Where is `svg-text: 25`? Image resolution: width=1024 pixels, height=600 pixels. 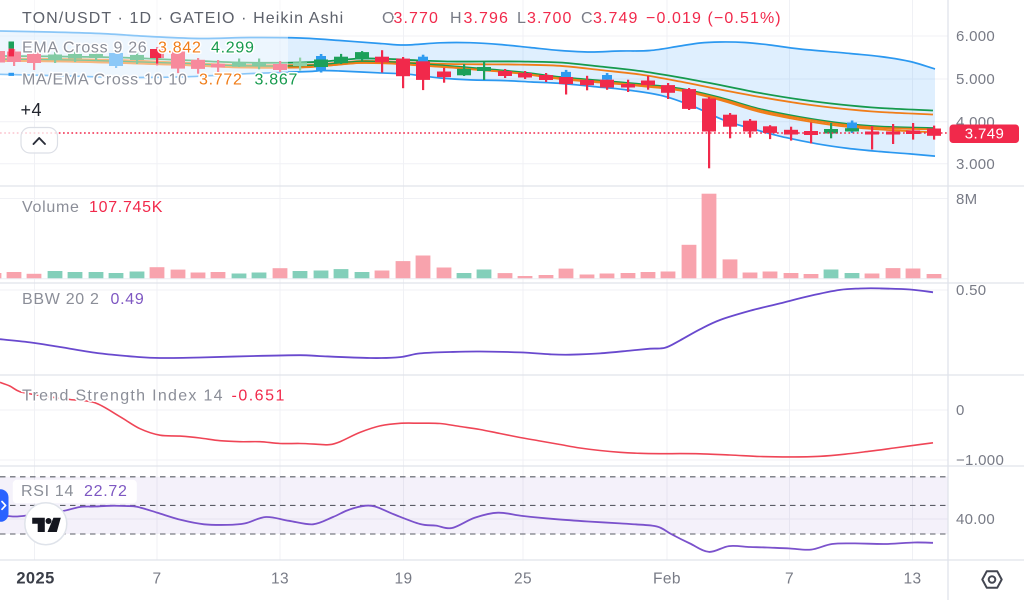
svg-text: 25 is located at coordinates (523, 579).